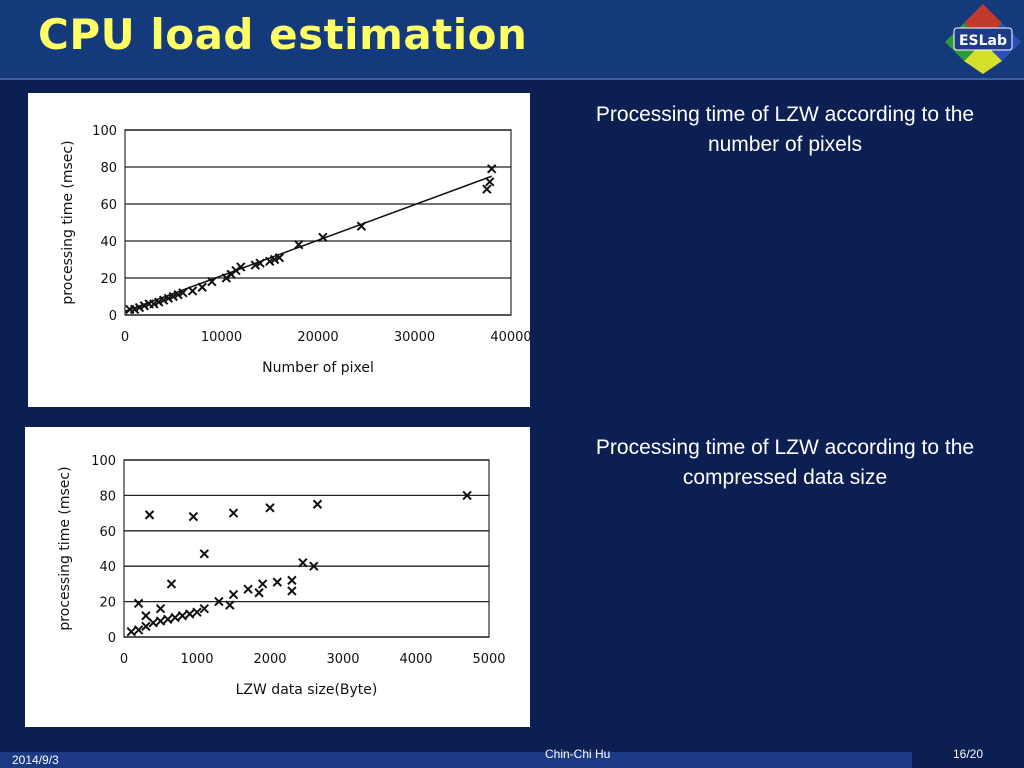 The width and height of the screenshot is (1024, 768). I want to click on logo-text: ESLab, so click(983, 41).